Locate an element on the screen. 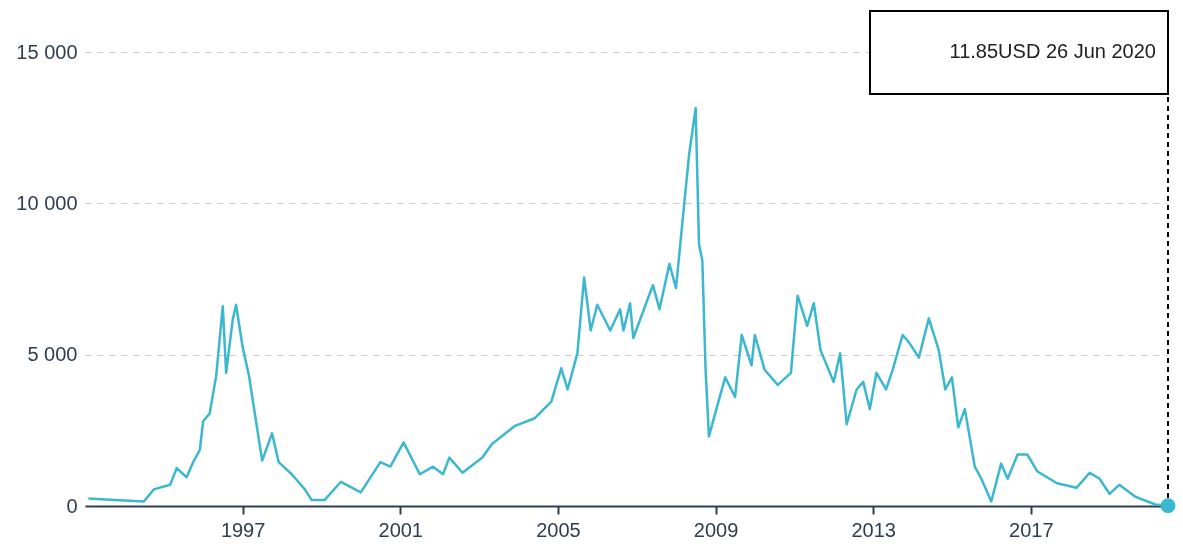  x-tick-label: 2005 is located at coordinates (558, 529).